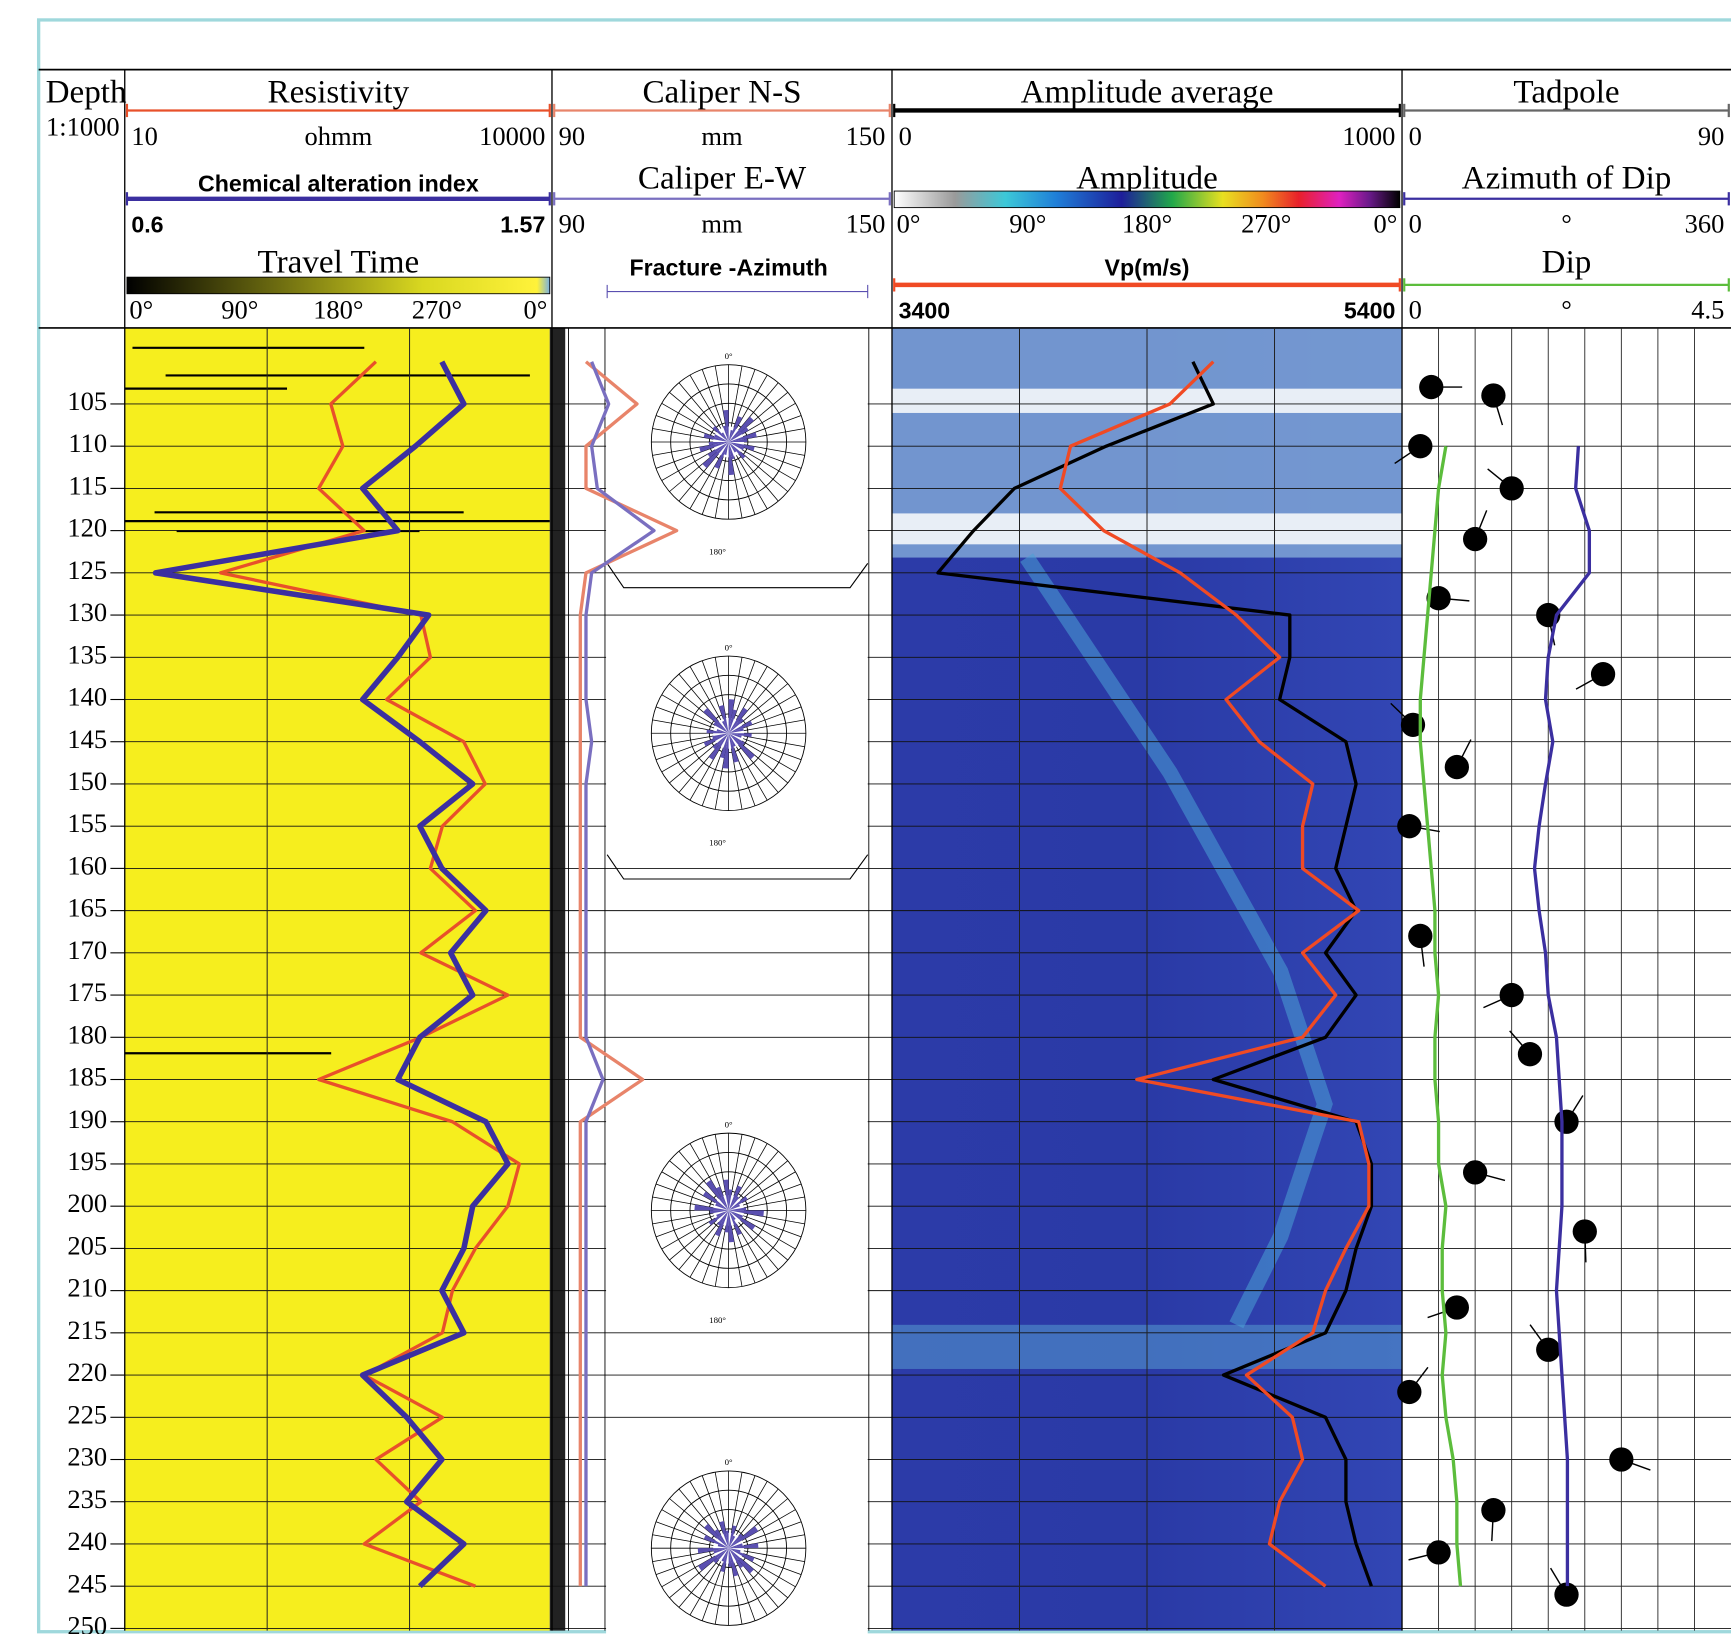 Image resolution: width=1731 pixels, height=1634 pixels. I want to click on scale-min: 90, so click(572, 136).